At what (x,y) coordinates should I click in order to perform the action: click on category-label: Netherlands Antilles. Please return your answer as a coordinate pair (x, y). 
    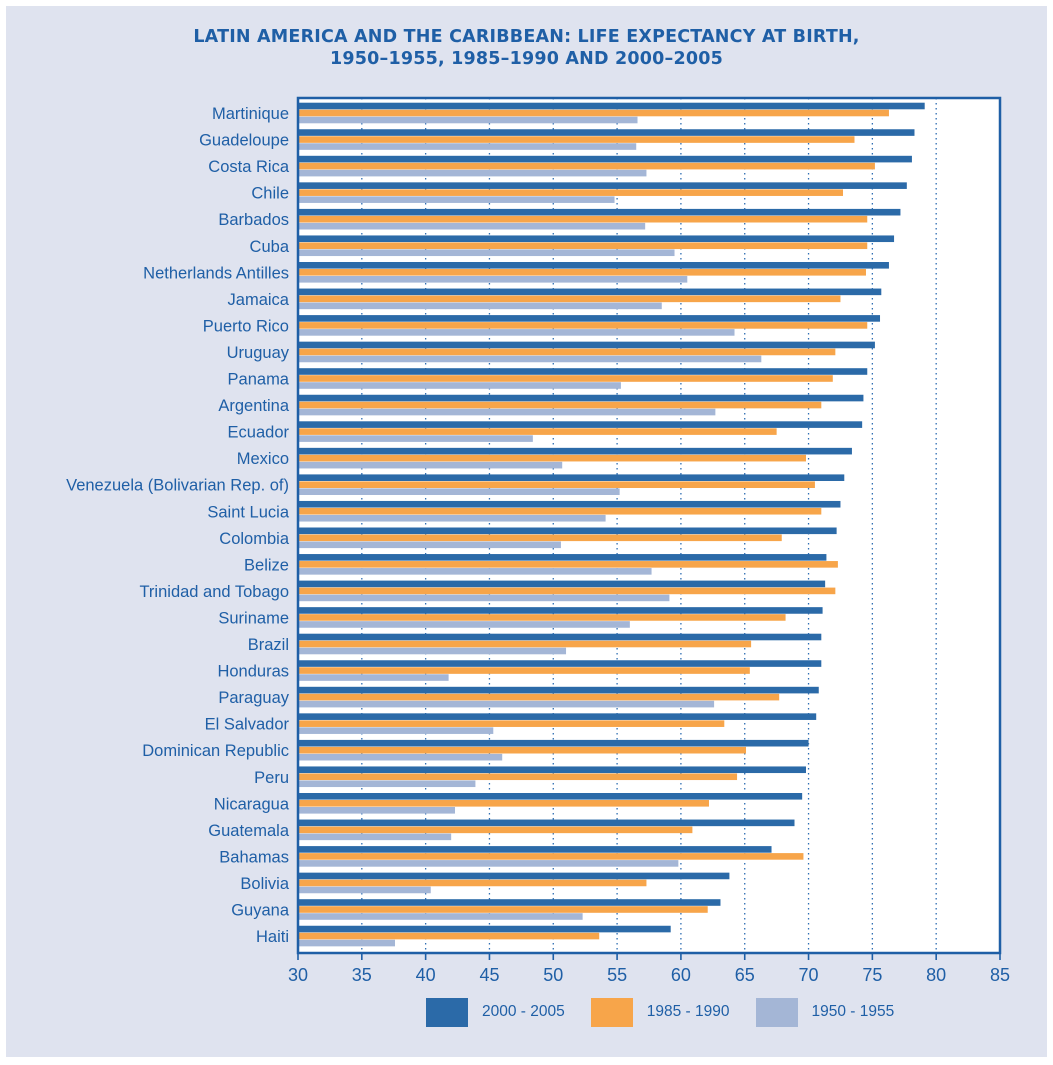
    Looking at the image, I should click on (216, 273).